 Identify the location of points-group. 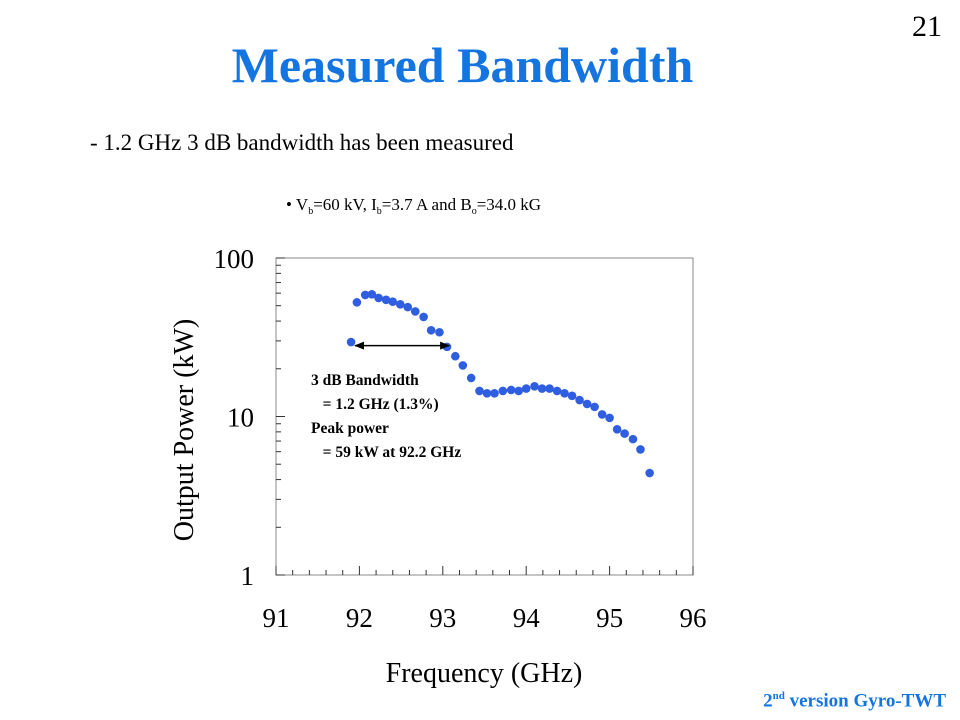
(500, 384).